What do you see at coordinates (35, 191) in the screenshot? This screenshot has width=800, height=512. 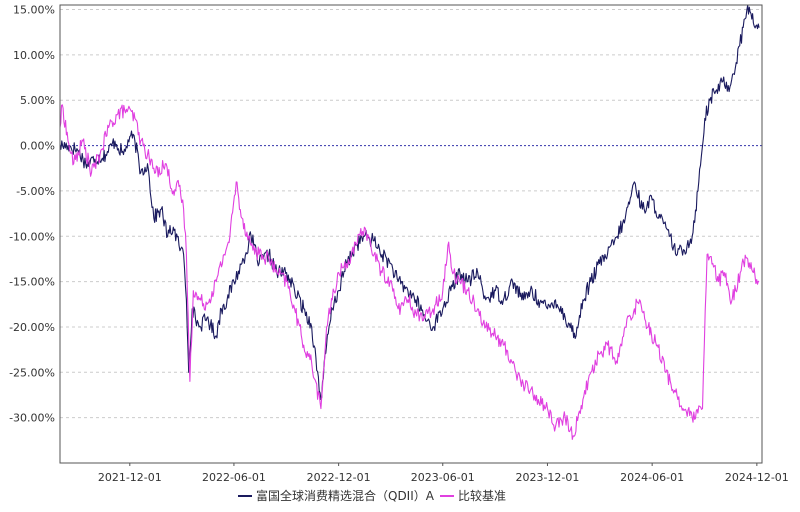 I see `y-tick-label: -5.00%` at bounding box center [35, 191].